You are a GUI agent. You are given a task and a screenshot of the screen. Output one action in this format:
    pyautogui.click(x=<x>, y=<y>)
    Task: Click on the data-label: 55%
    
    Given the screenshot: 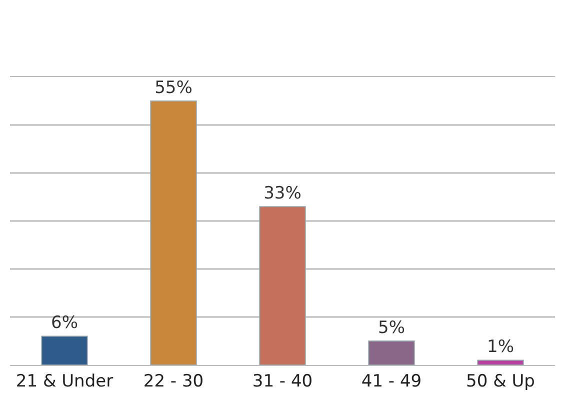 What is the action you would take?
    pyautogui.click(x=173, y=88)
    